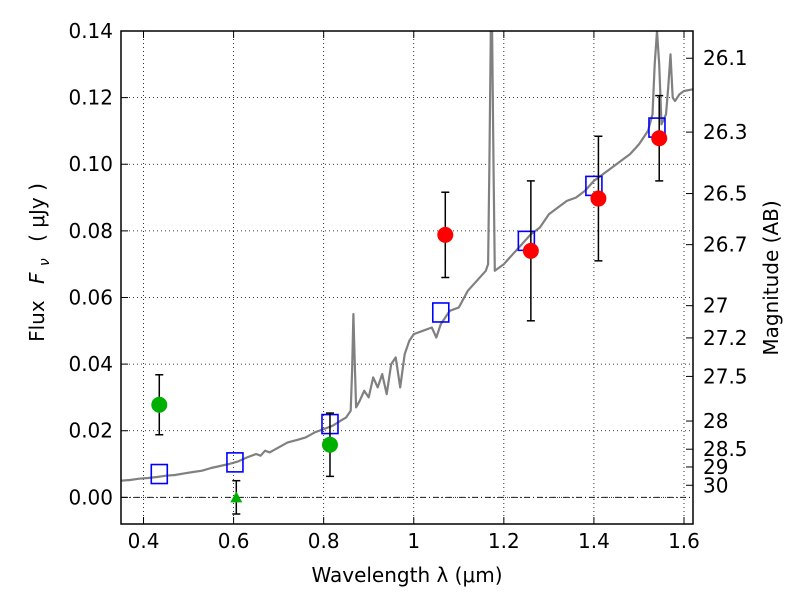  What do you see at coordinates (144, 541) in the screenshot?
I see `x-tick-label: 0.4` at bounding box center [144, 541].